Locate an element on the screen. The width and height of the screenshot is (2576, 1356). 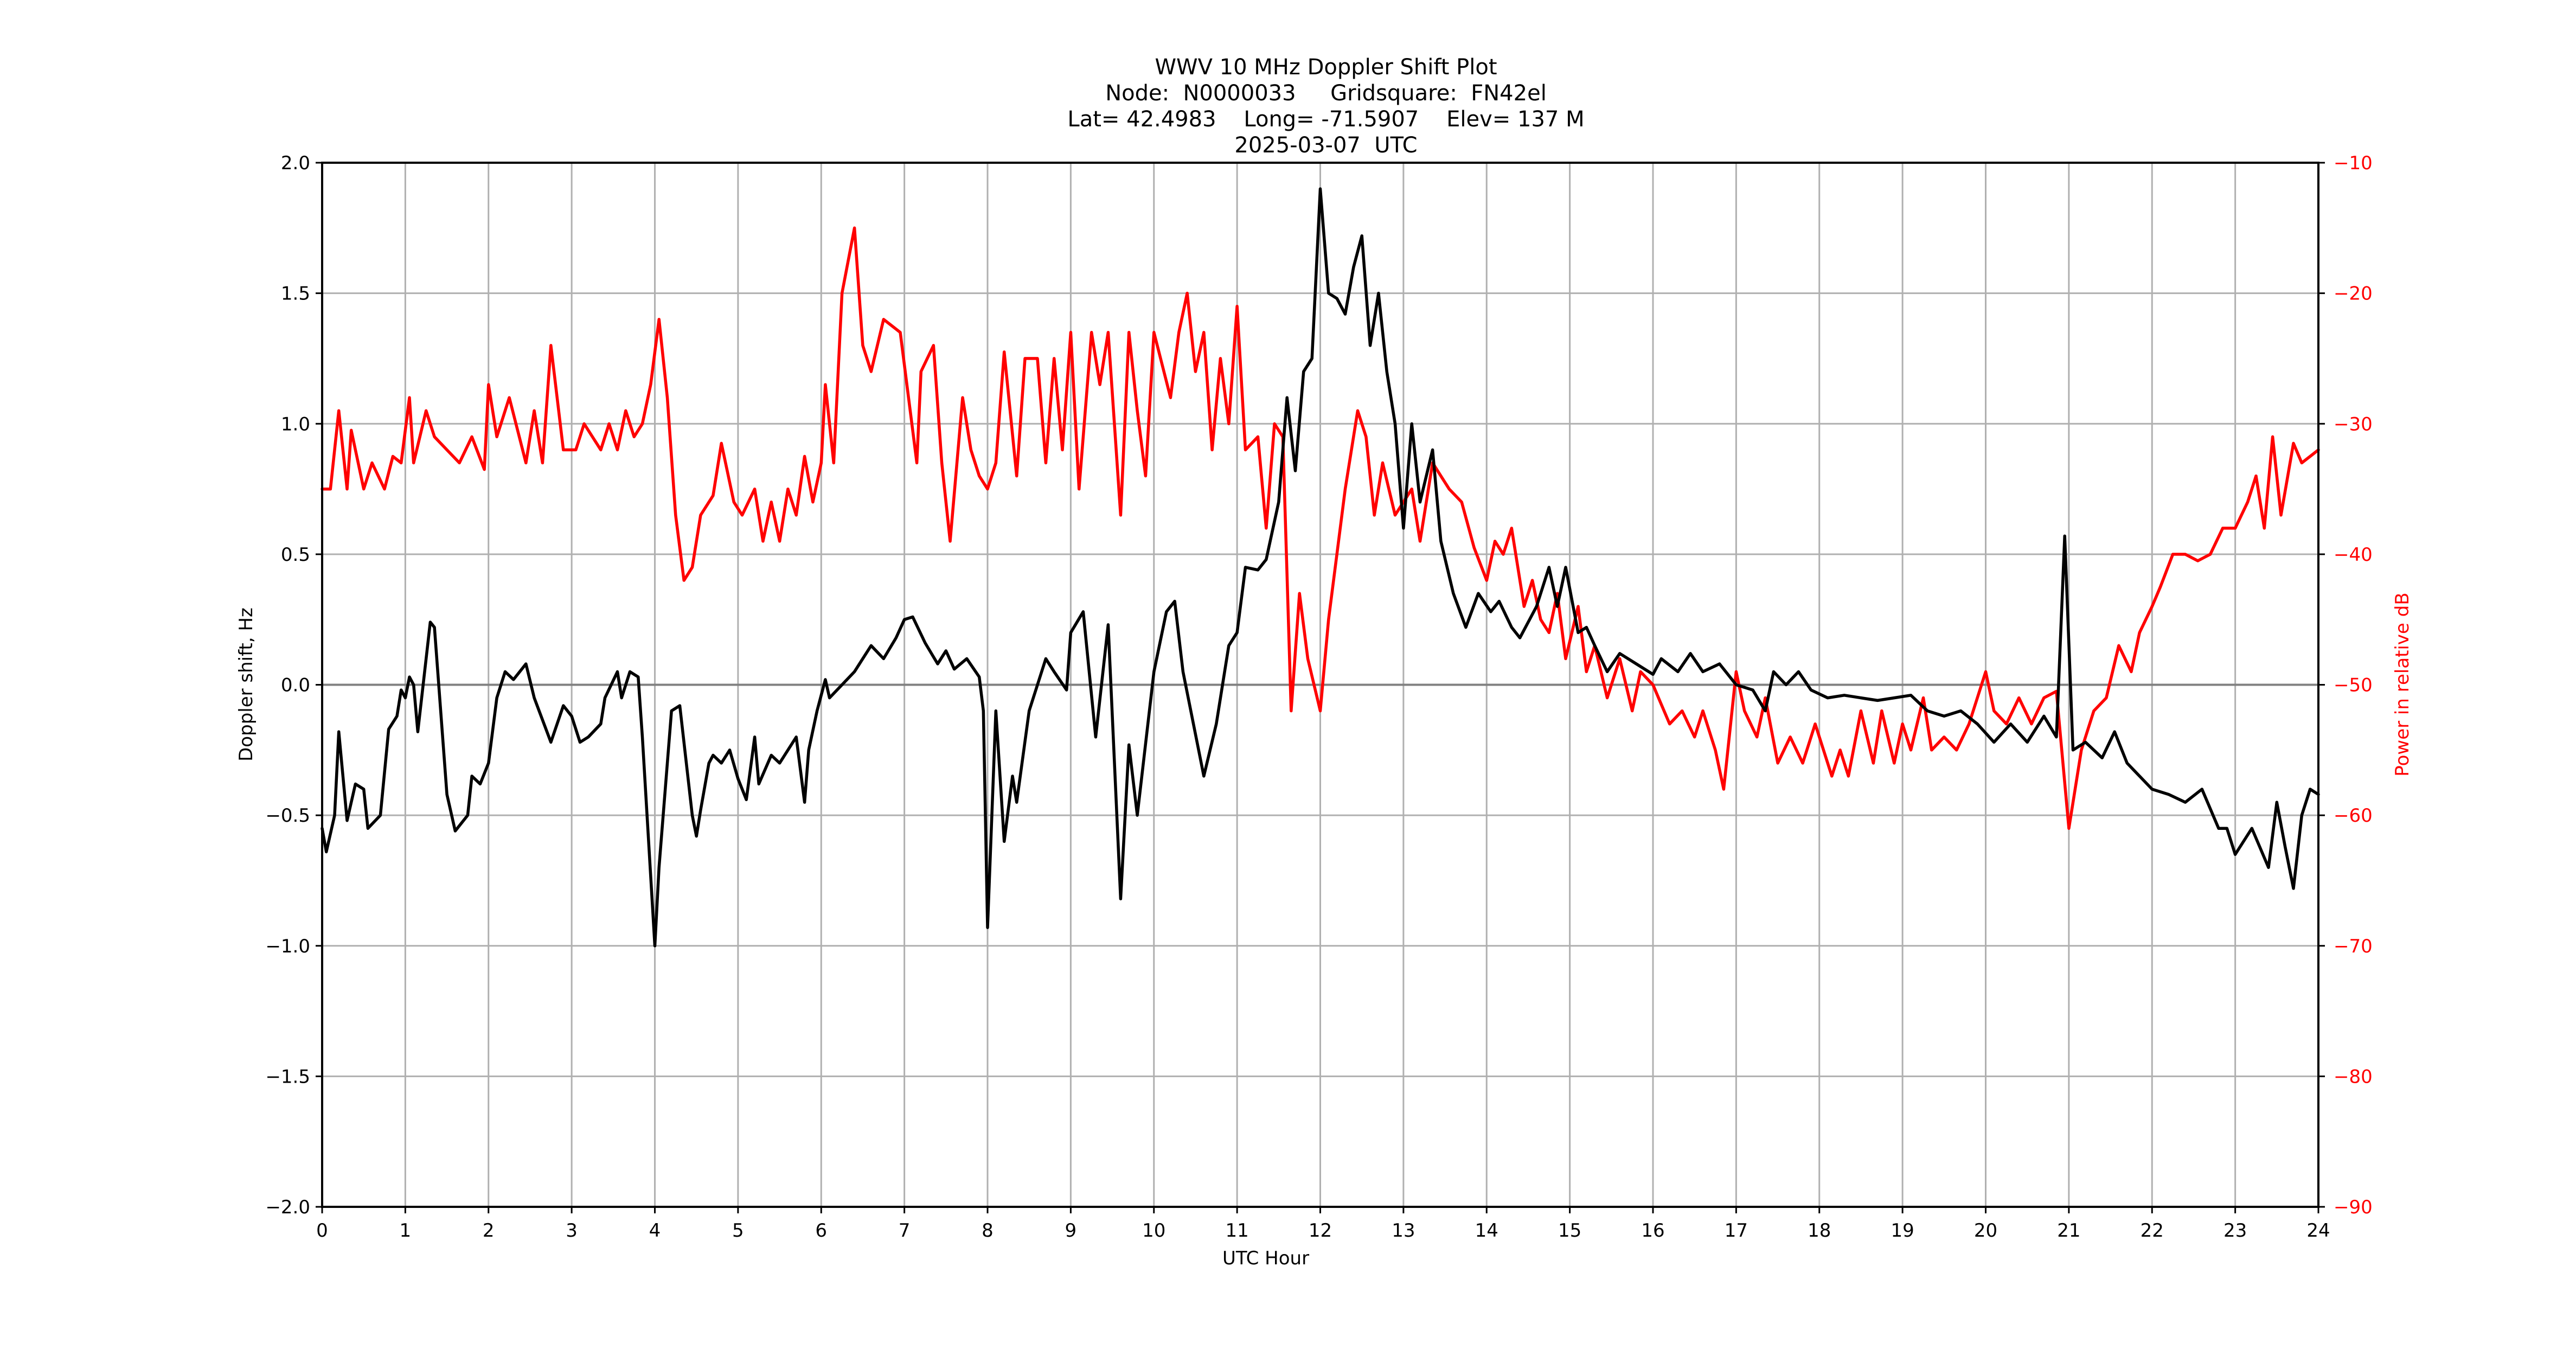
y-right-tick-label: −90 is located at coordinates (2353, 1207).